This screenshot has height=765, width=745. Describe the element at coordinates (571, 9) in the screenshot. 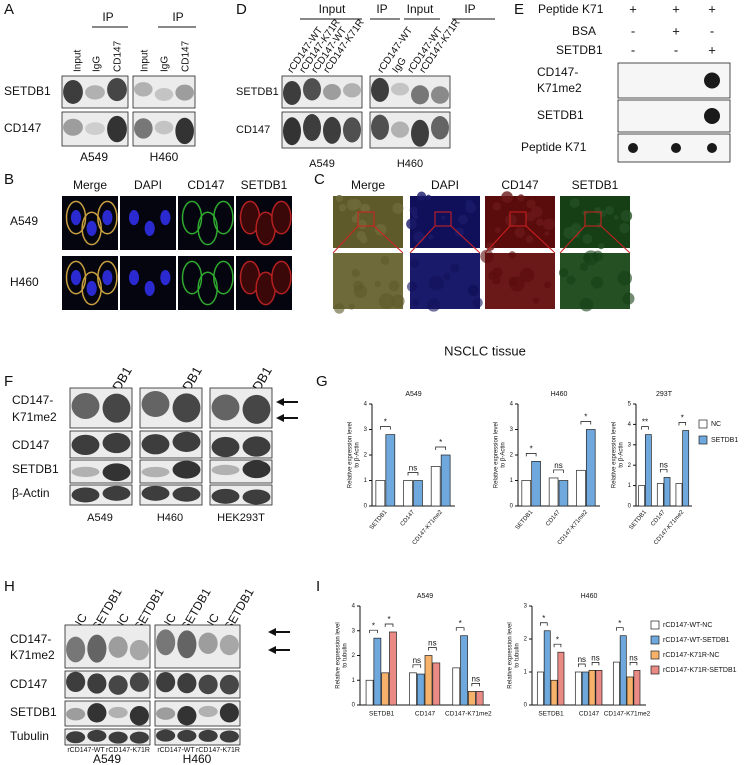

I see `label: Peptide K71` at that location.